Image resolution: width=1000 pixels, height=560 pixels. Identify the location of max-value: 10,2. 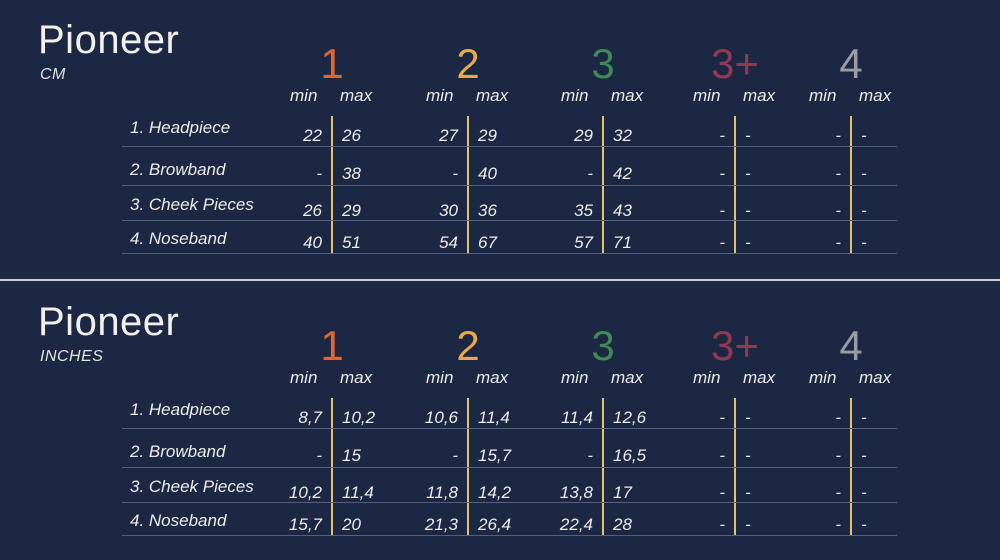
(359, 417).